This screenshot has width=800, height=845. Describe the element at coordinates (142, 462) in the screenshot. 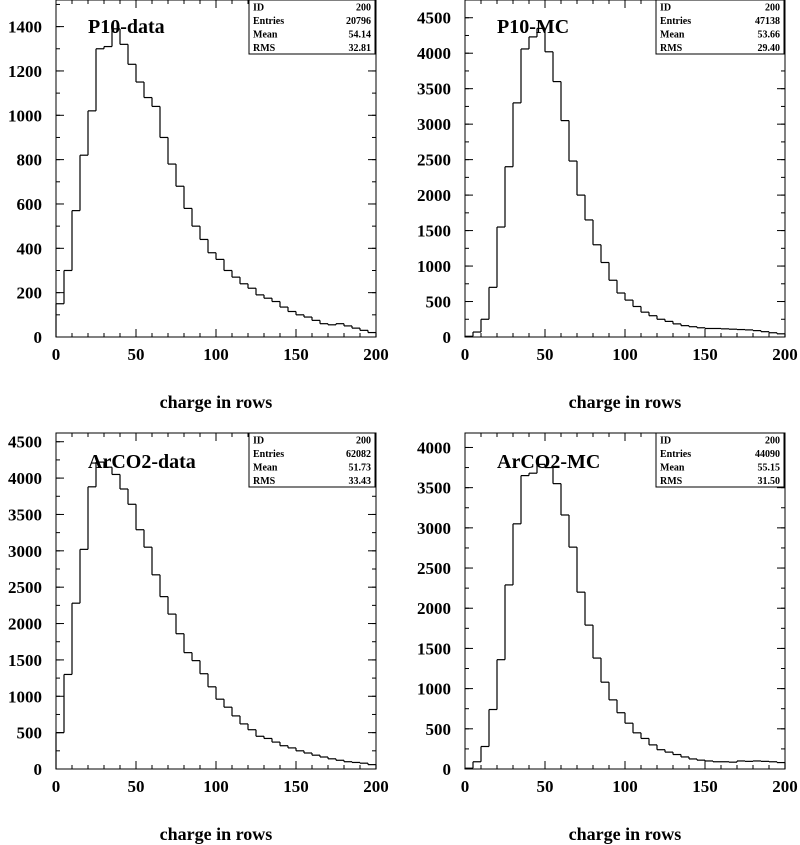

I see `plot-title: ArCO2-data` at that location.